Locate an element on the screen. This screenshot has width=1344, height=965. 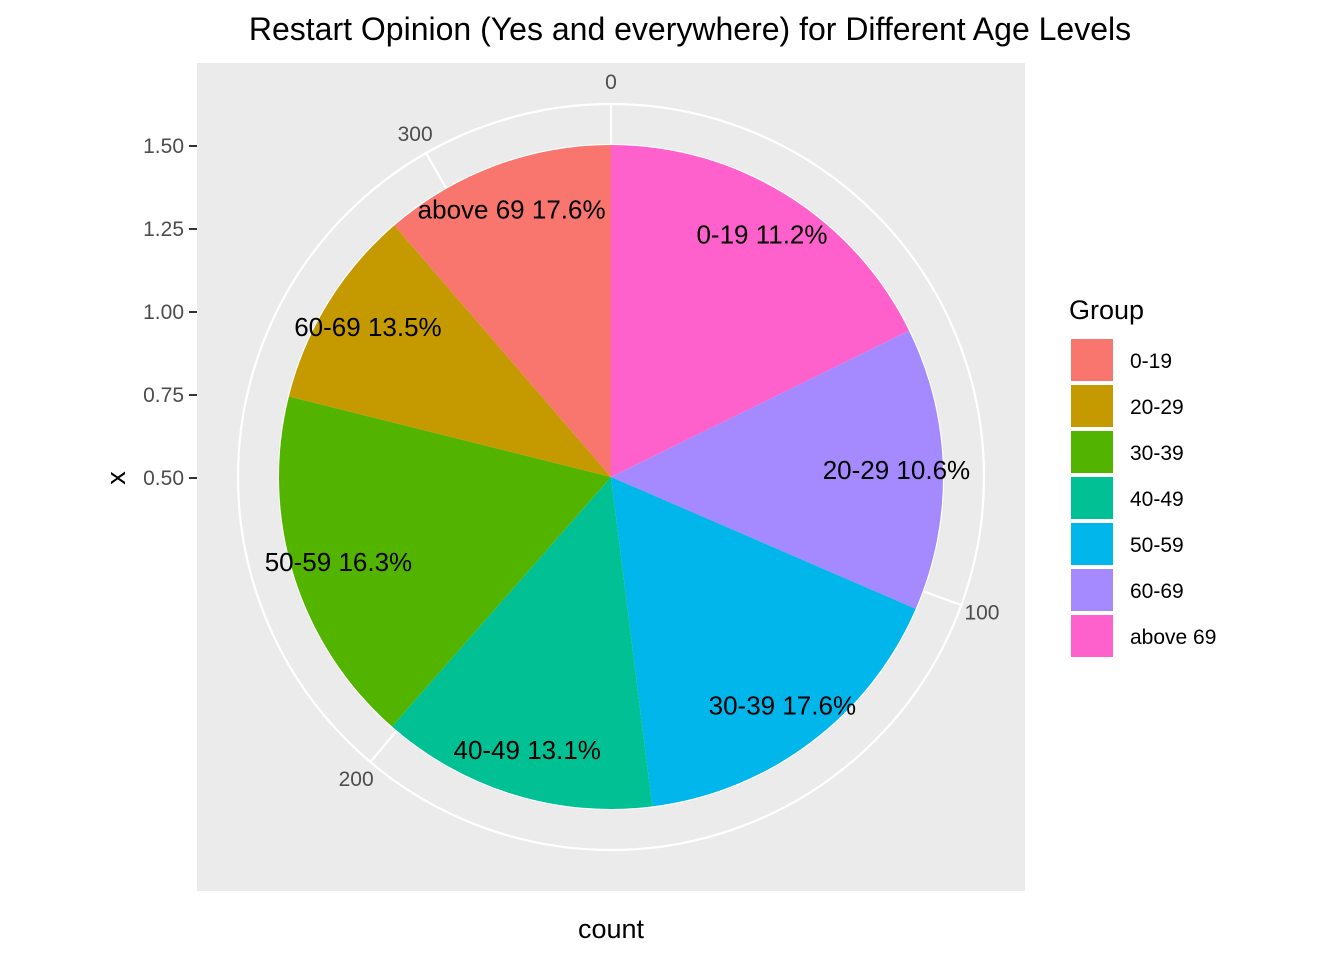
data-label: 0-19 11.2% is located at coordinates (761, 235).